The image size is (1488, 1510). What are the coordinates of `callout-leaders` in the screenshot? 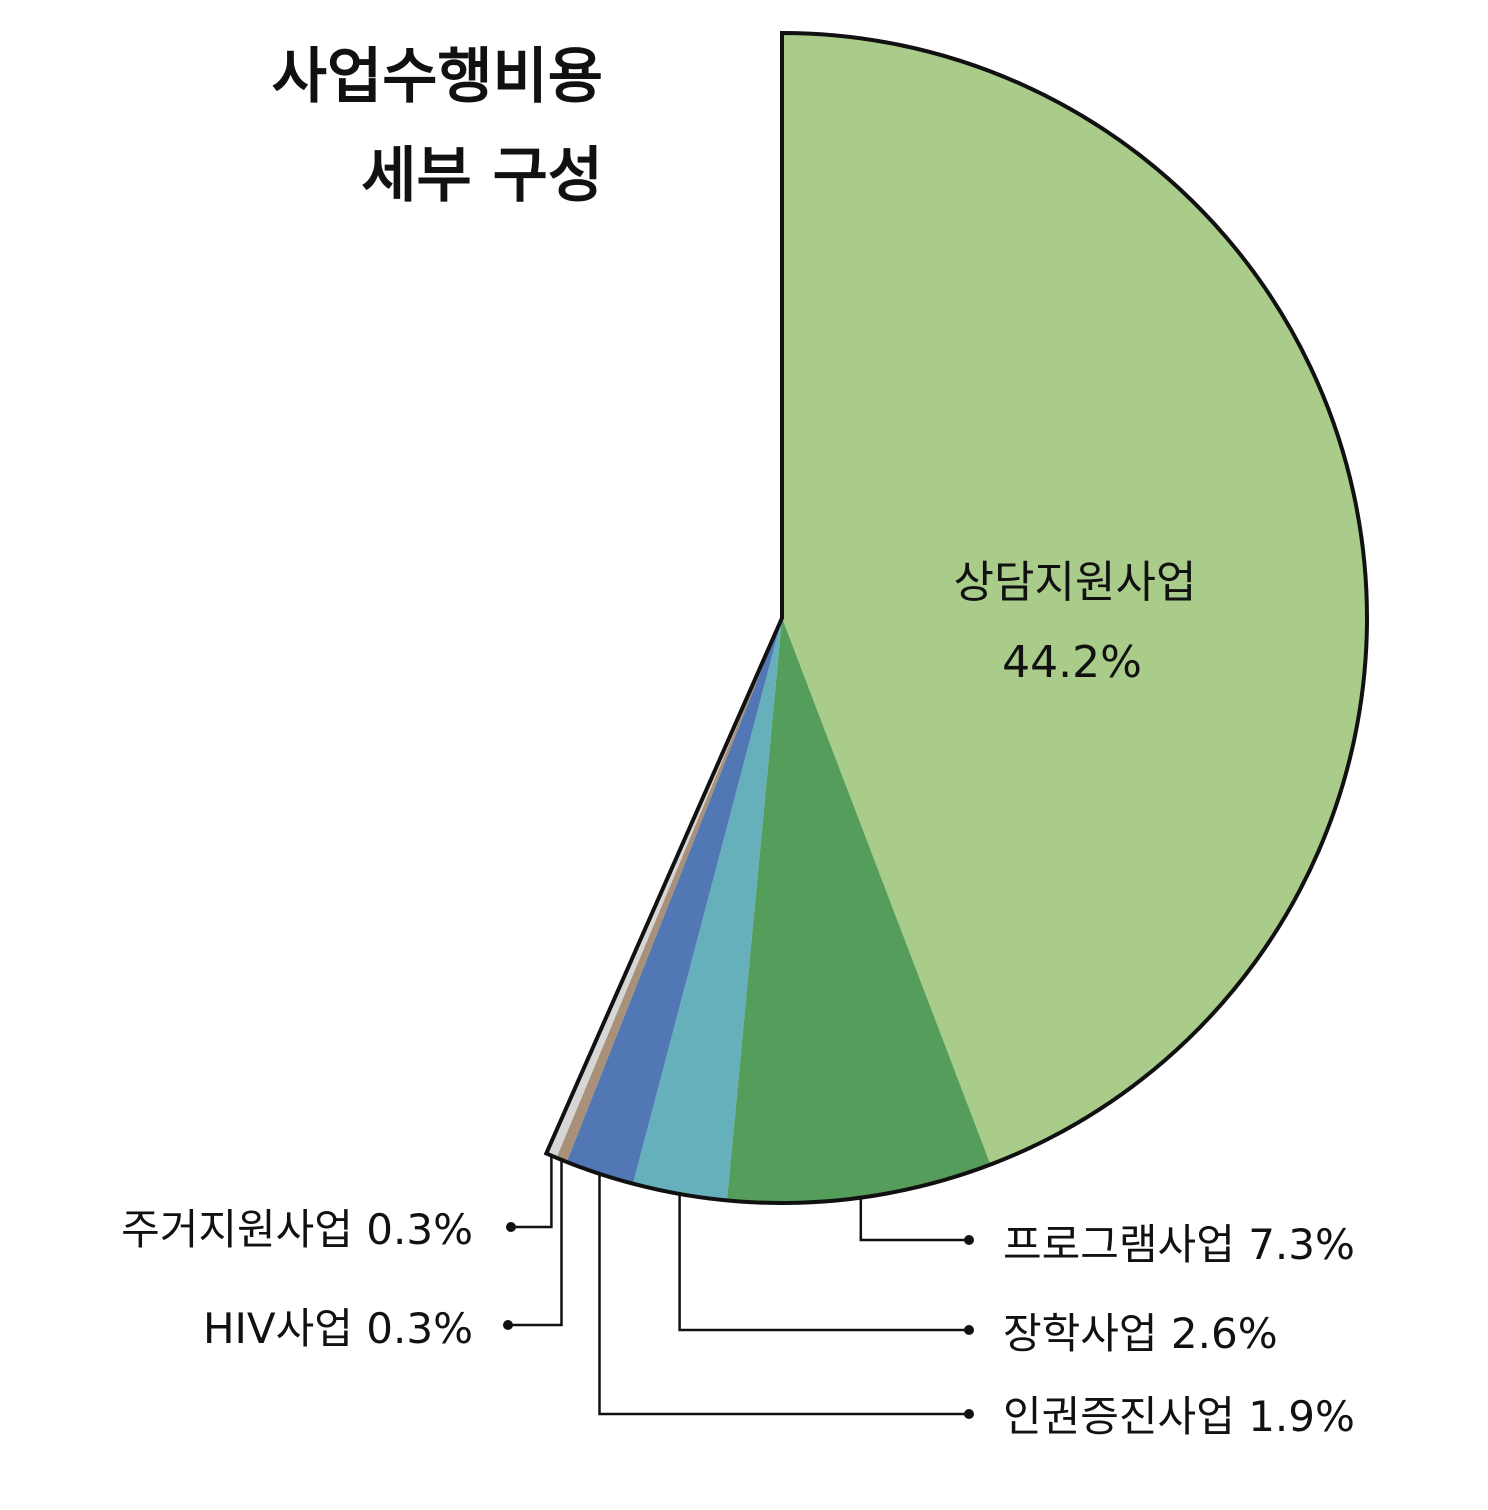 It's located at (738, 1287).